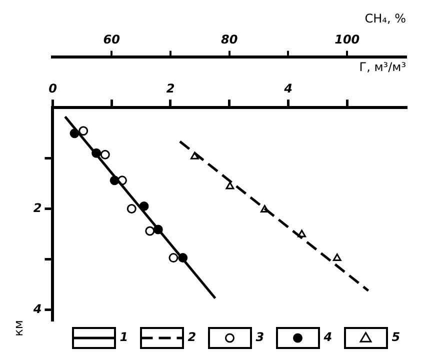  What do you see at coordinates (347, 39) in the screenshot?
I see `x2-tick-label: 100` at bounding box center [347, 39].